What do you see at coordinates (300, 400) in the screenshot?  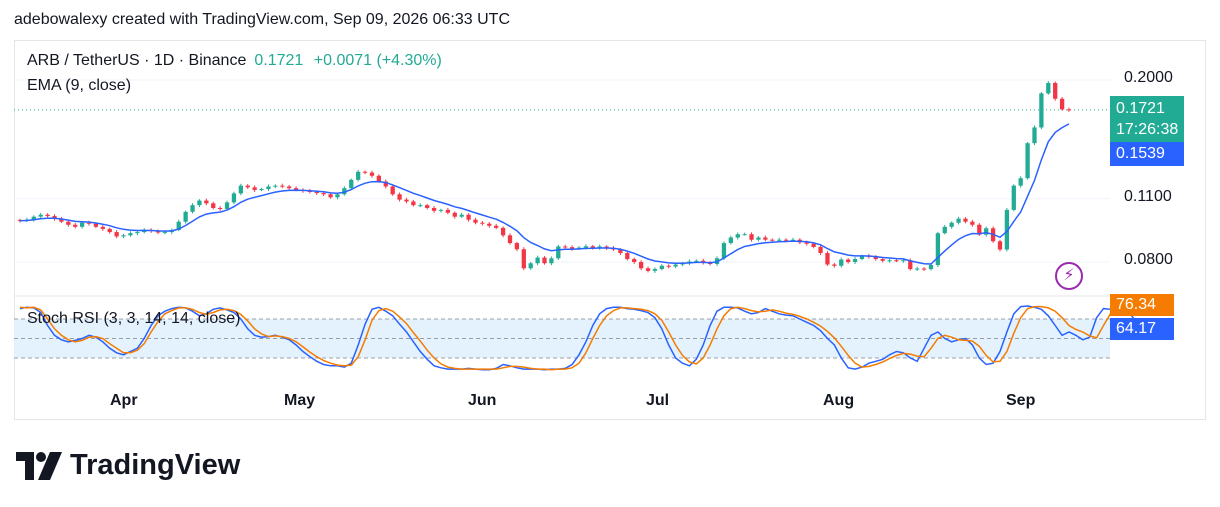 I see `x-tick-label: May` at bounding box center [300, 400].